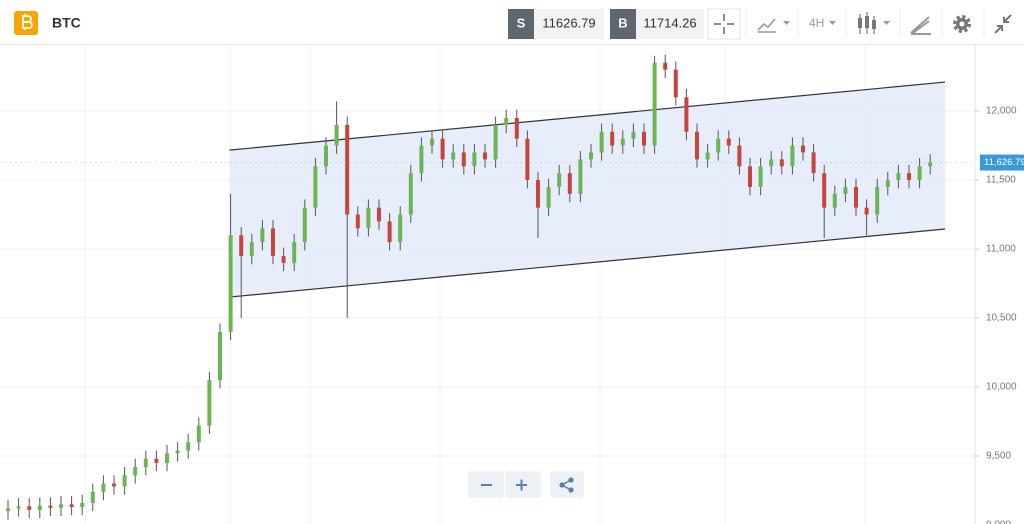 The width and height of the screenshot is (1024, 524). I want to click on toolbar: BTC S 11626.79 B 11714.26 4H, so click(512, 22).